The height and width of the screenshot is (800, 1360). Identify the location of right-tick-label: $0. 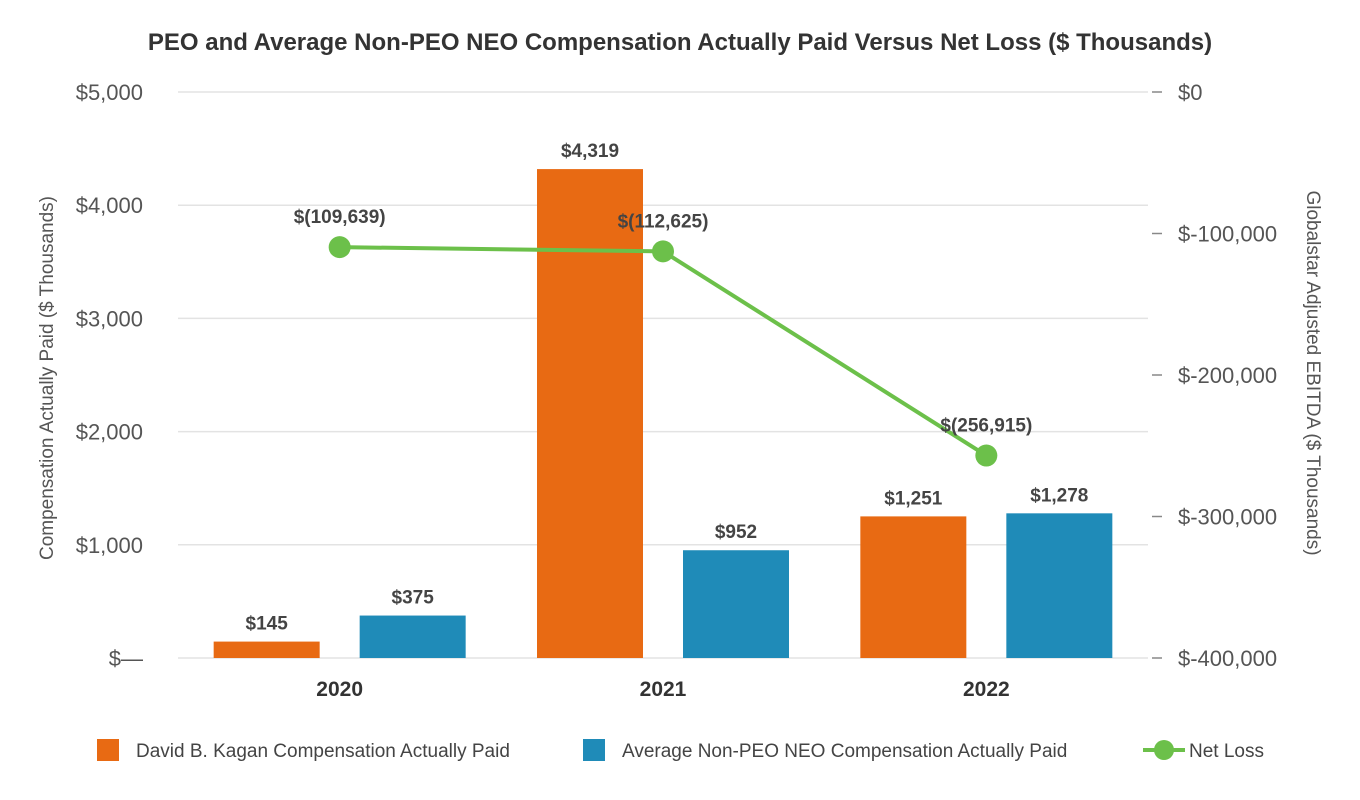
(1190, 92).